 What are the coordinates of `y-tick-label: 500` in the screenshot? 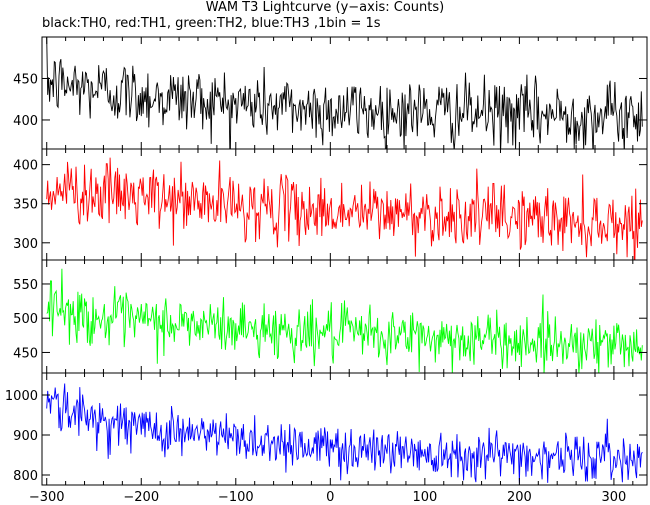 It's located at (25, 319).